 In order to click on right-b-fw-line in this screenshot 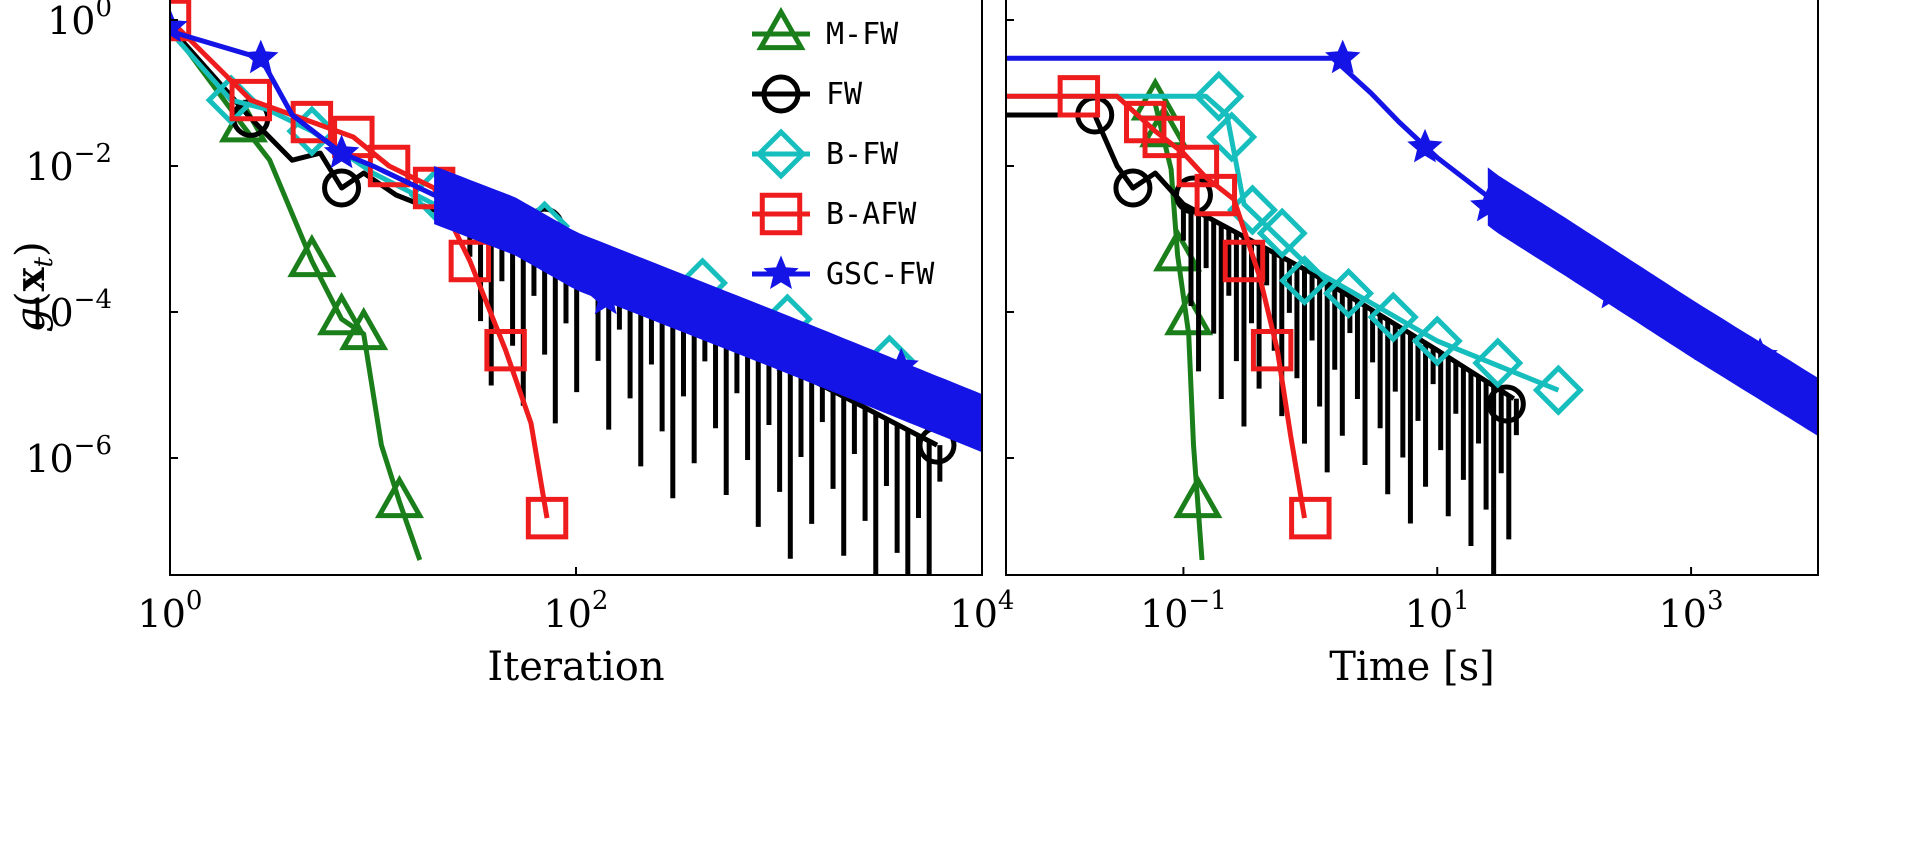, I will do `click(1283, 243)`.